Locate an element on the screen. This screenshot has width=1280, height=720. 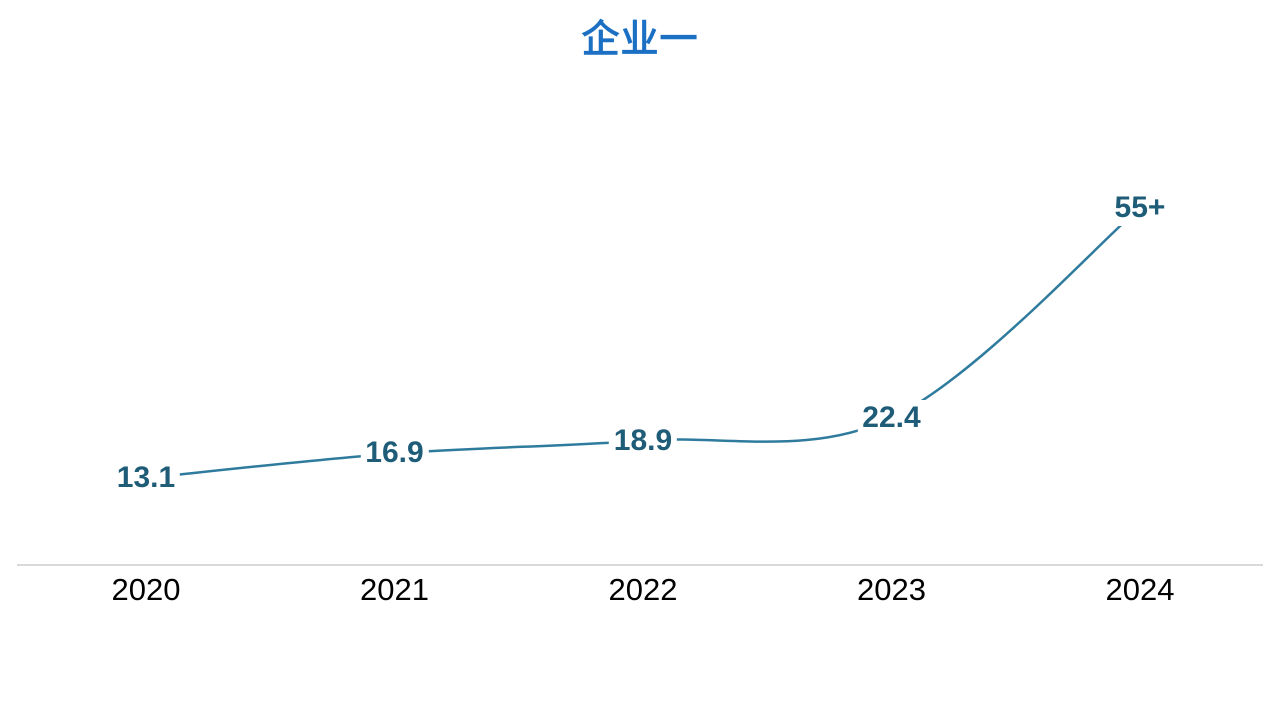
x-tick-label: 2024 is located at coordinates (1140, 589).